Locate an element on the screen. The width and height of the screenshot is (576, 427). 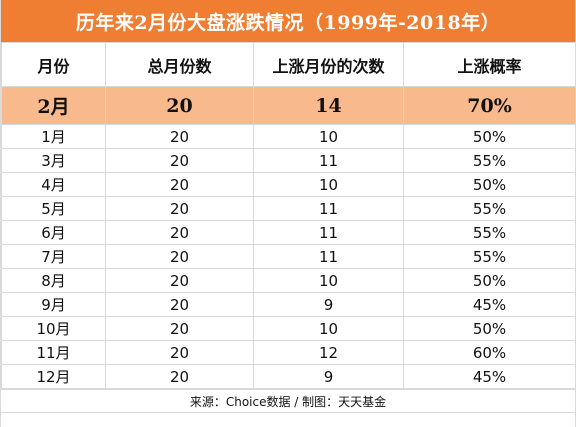
table-row: 5月 20 11 55% is located at coordinates (288, 208).